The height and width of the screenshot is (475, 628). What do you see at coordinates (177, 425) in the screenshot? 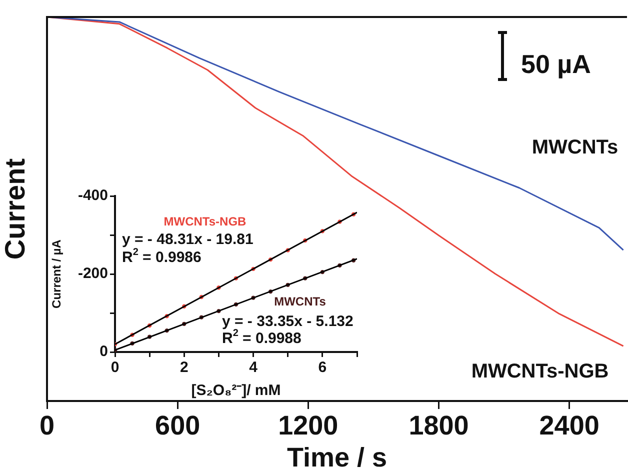
I see `x-tick-label: 600` at bounding box center [177, 425].